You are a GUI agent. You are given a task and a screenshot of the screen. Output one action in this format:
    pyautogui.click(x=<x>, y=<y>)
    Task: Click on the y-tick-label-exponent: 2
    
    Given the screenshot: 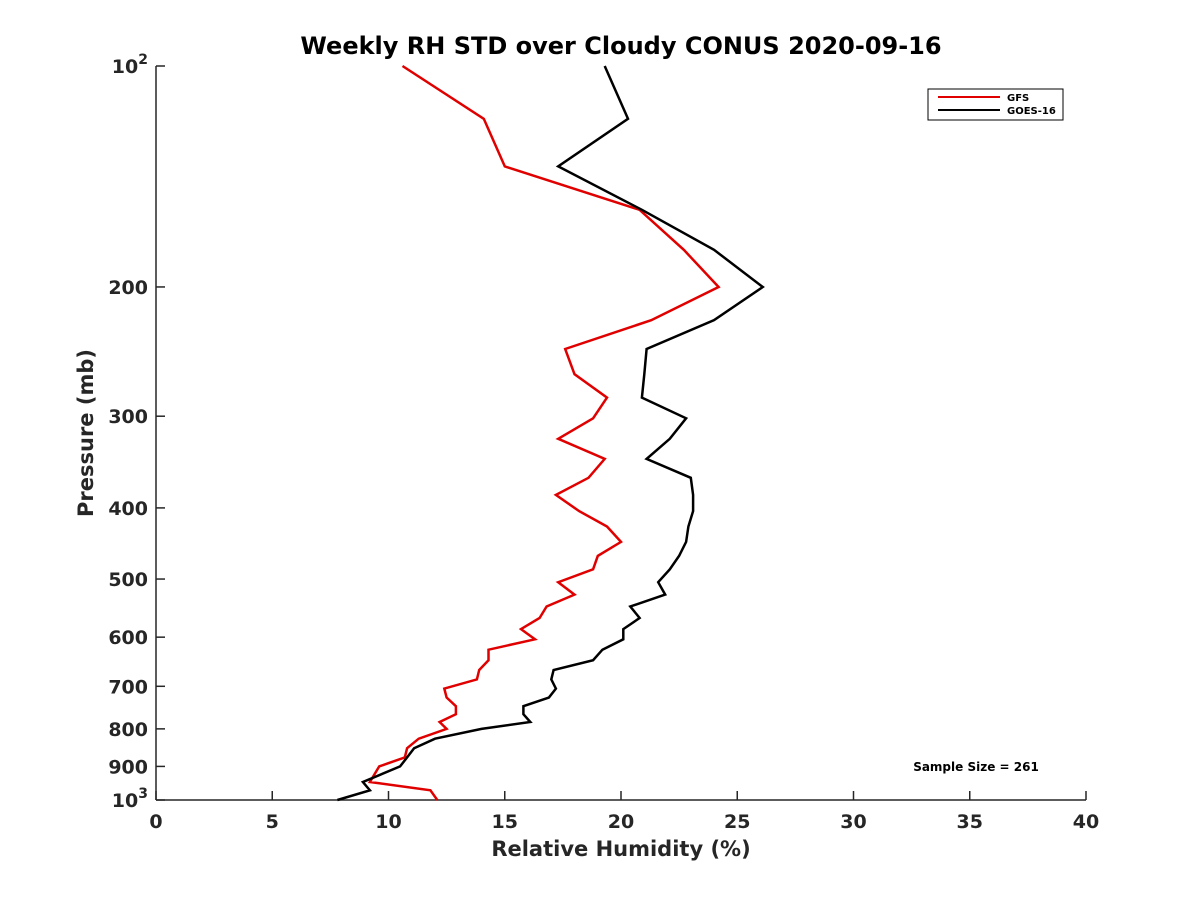 What is the action you would take?
    pyautogui.click(x=143, y=60)
    